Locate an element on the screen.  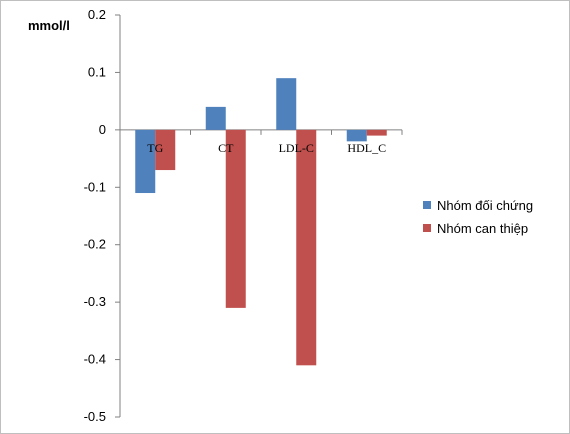
y-tick-label: -0.3 is located at coordinates (95, 301).